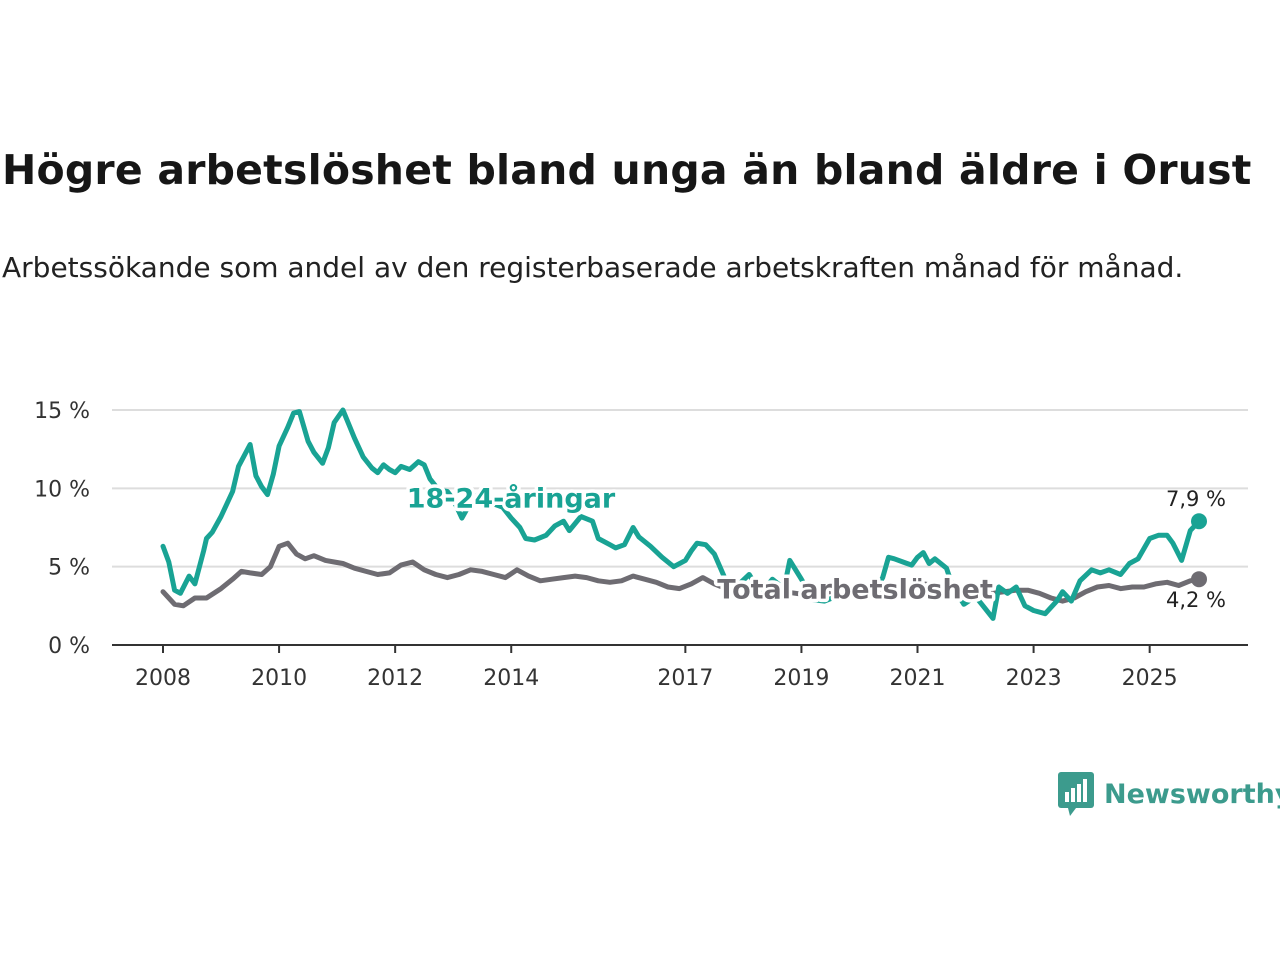 The height and width of the screenshot is (960, 1280). Describe the element at coordinates (1196, 499) in the screenshot. I see `end-label-youth: 7,9 %` at that location.